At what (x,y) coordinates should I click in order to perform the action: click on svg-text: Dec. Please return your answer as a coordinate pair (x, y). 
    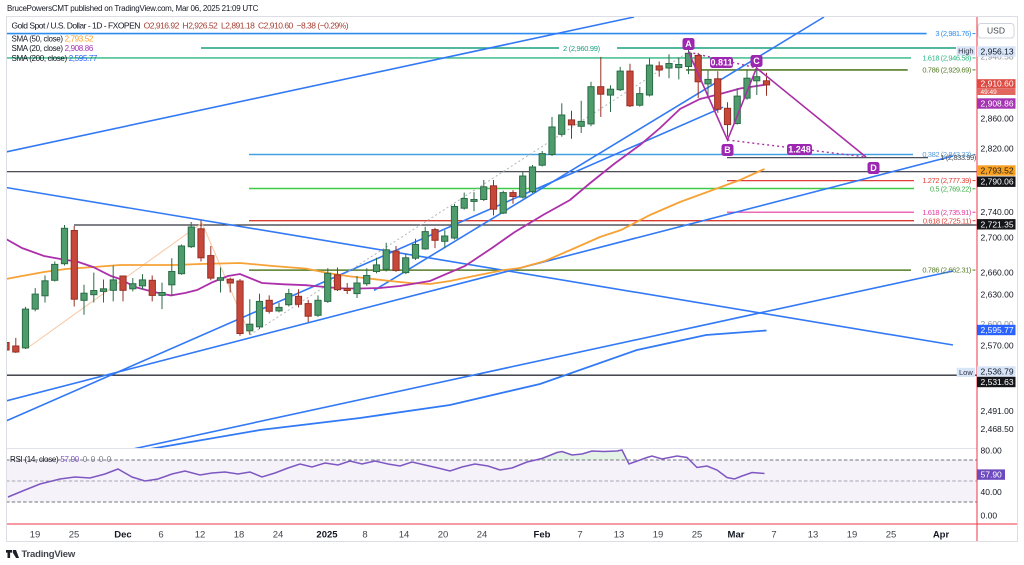
    Looking at the image, I should click on (122, 535).